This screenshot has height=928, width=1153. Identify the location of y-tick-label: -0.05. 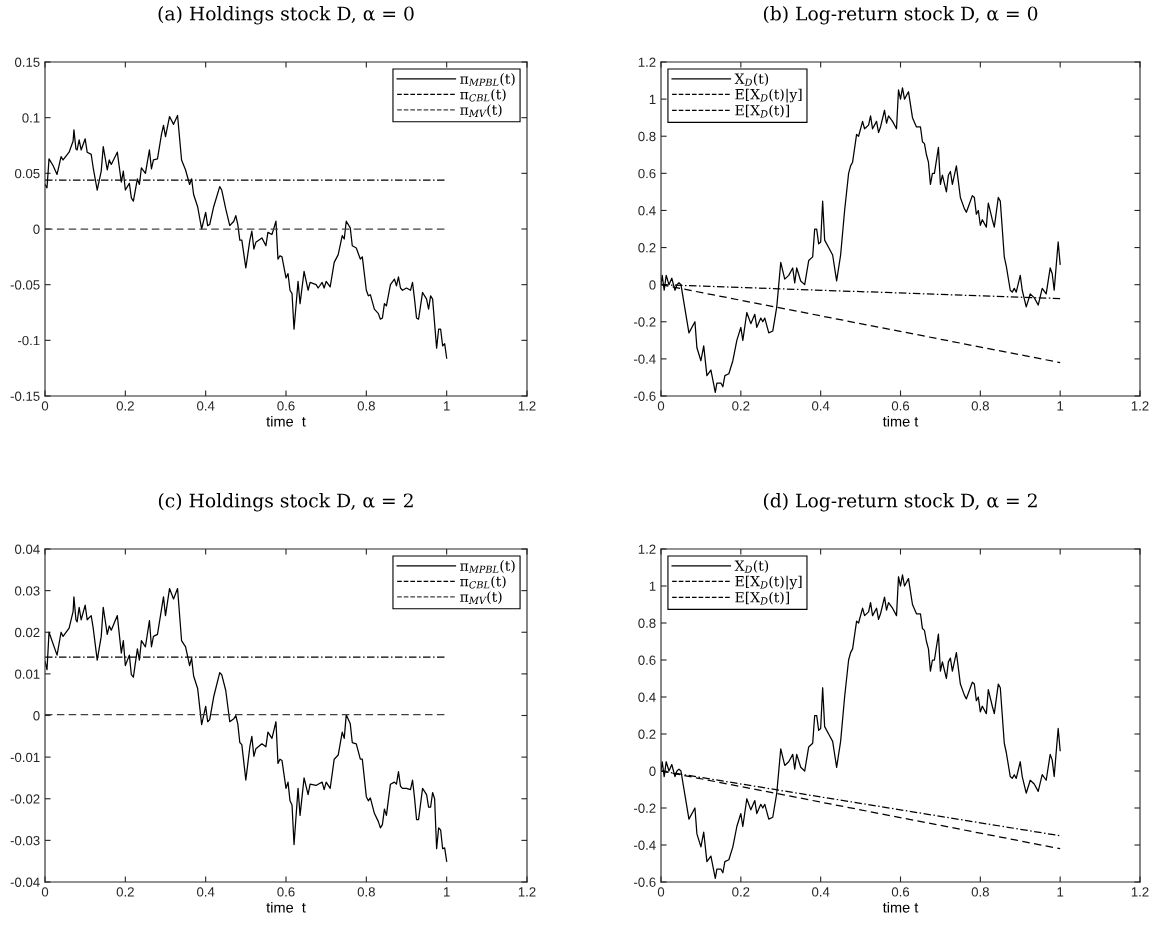
(25, 285).